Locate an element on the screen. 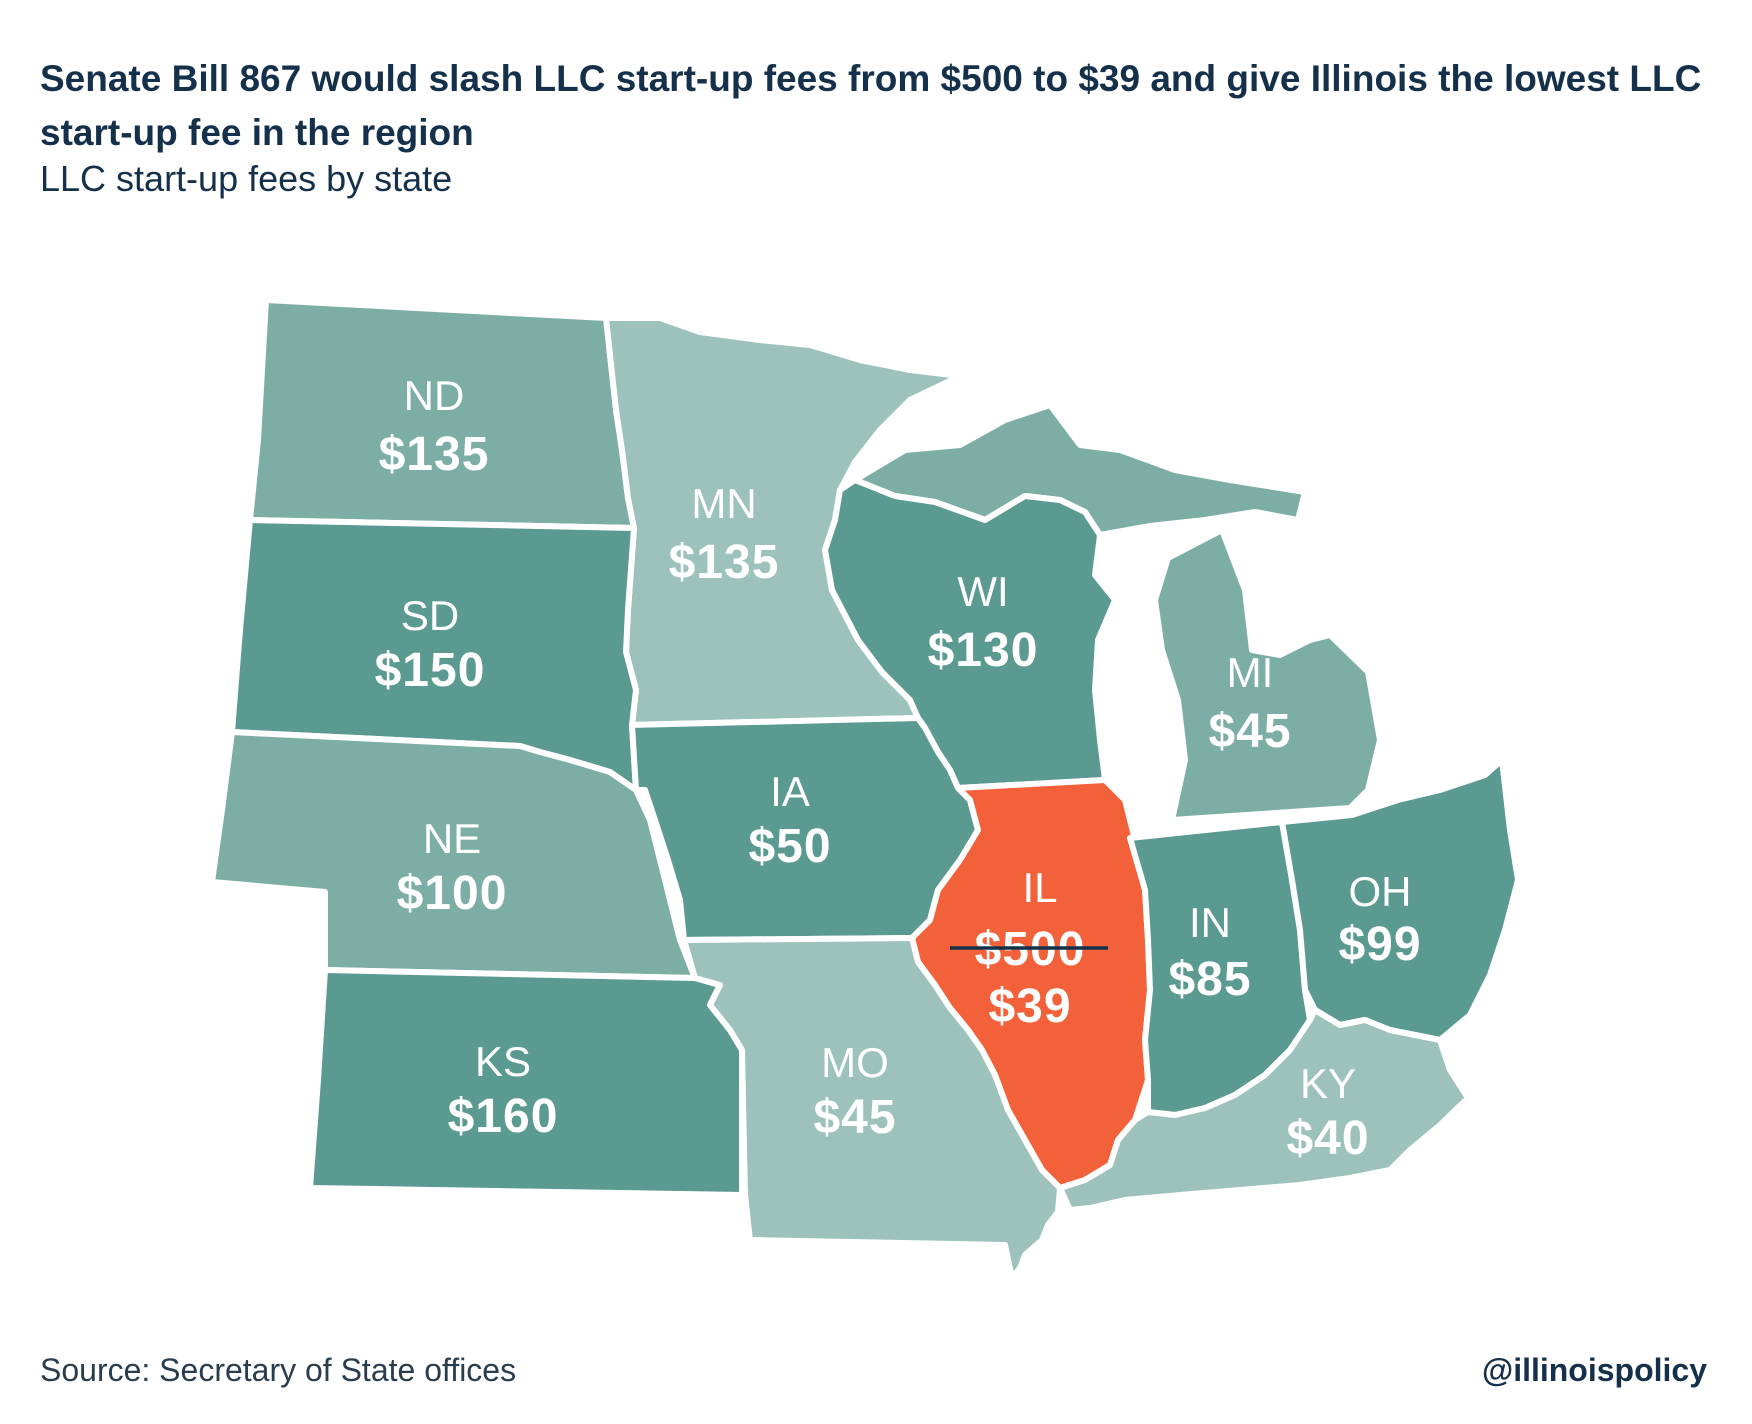 The image size is (1752, 1424). label-il-abbr: IL is located at coordinates (1039, 887).